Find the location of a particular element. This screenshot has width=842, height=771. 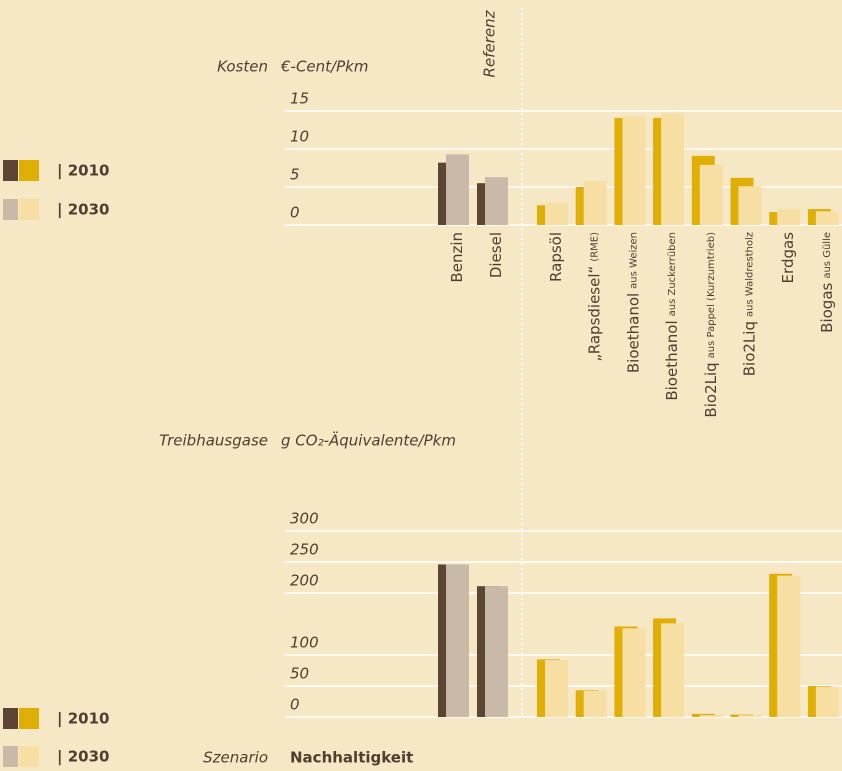

category-note: aus Pappel (Kurzumtrieb) is located at coordinates (711, 295).